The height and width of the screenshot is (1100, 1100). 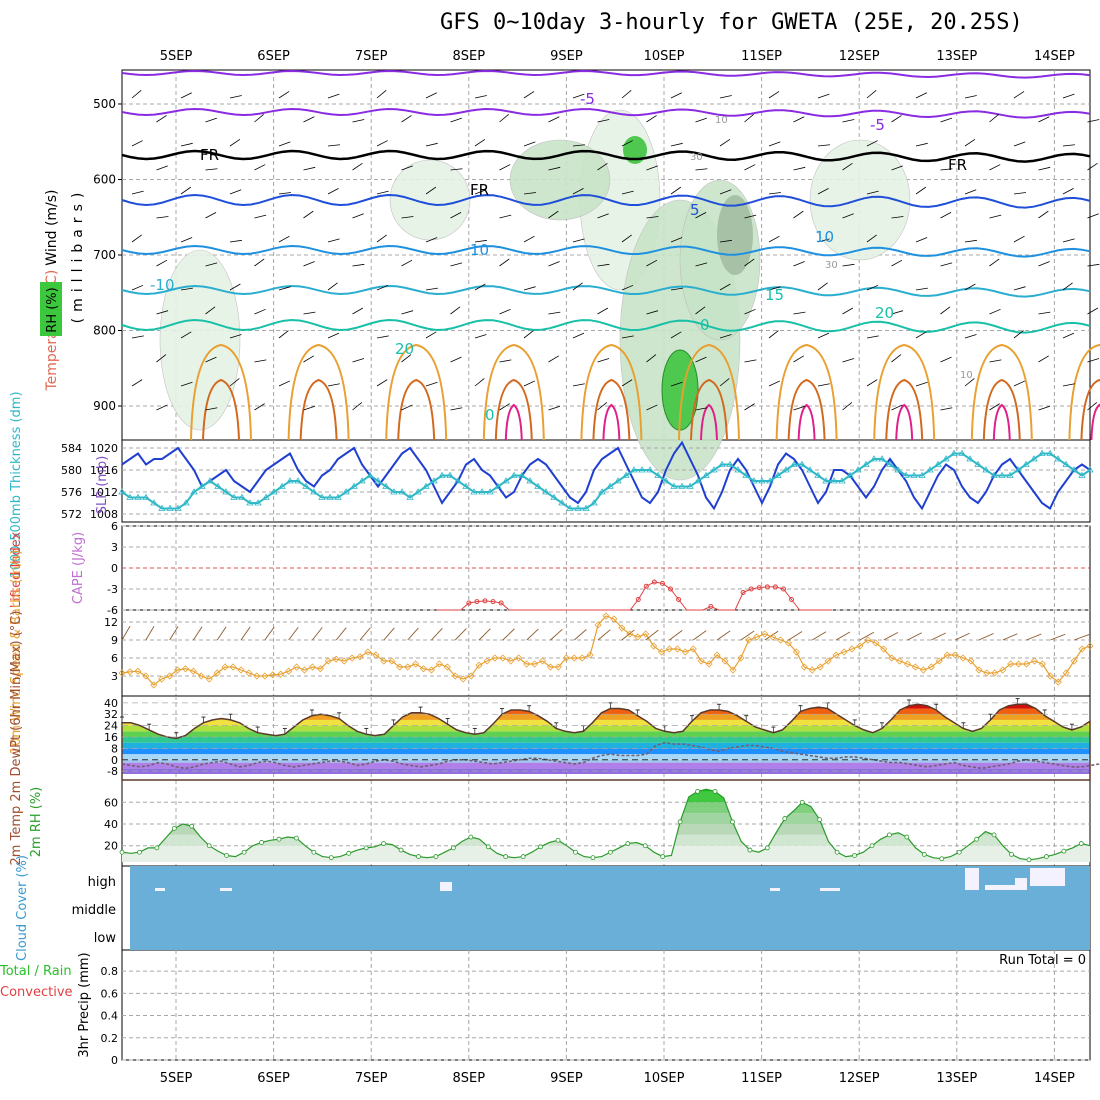 I want to click on panel-frame-slp, so click(x=606, y=481).